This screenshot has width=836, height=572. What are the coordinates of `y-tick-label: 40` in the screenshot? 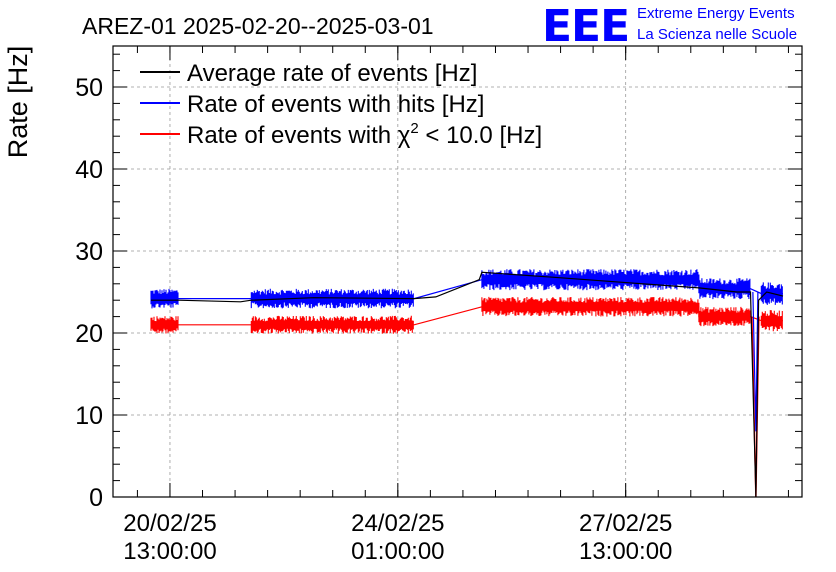 It's located at (89, 170).